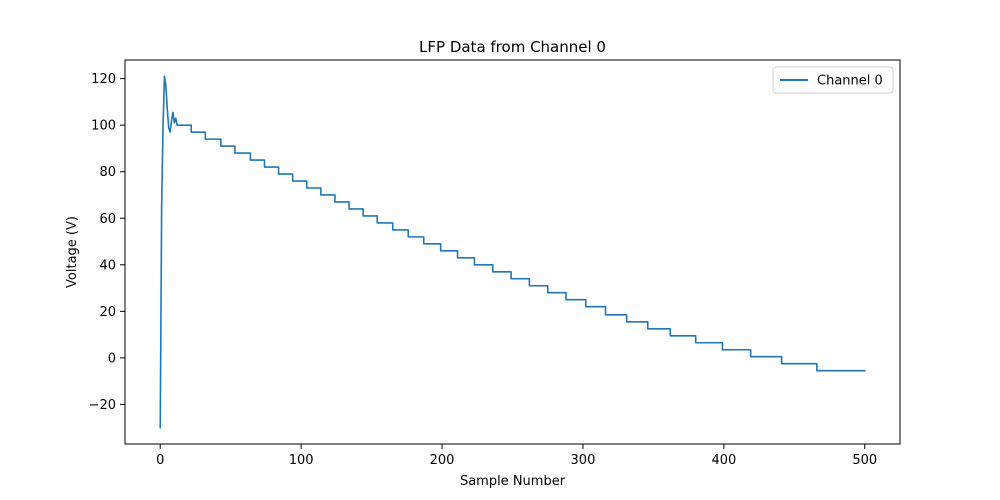 This screenshot has height=500, width=1000. I want to click on y-tick-label: 80, so click(107, 172).